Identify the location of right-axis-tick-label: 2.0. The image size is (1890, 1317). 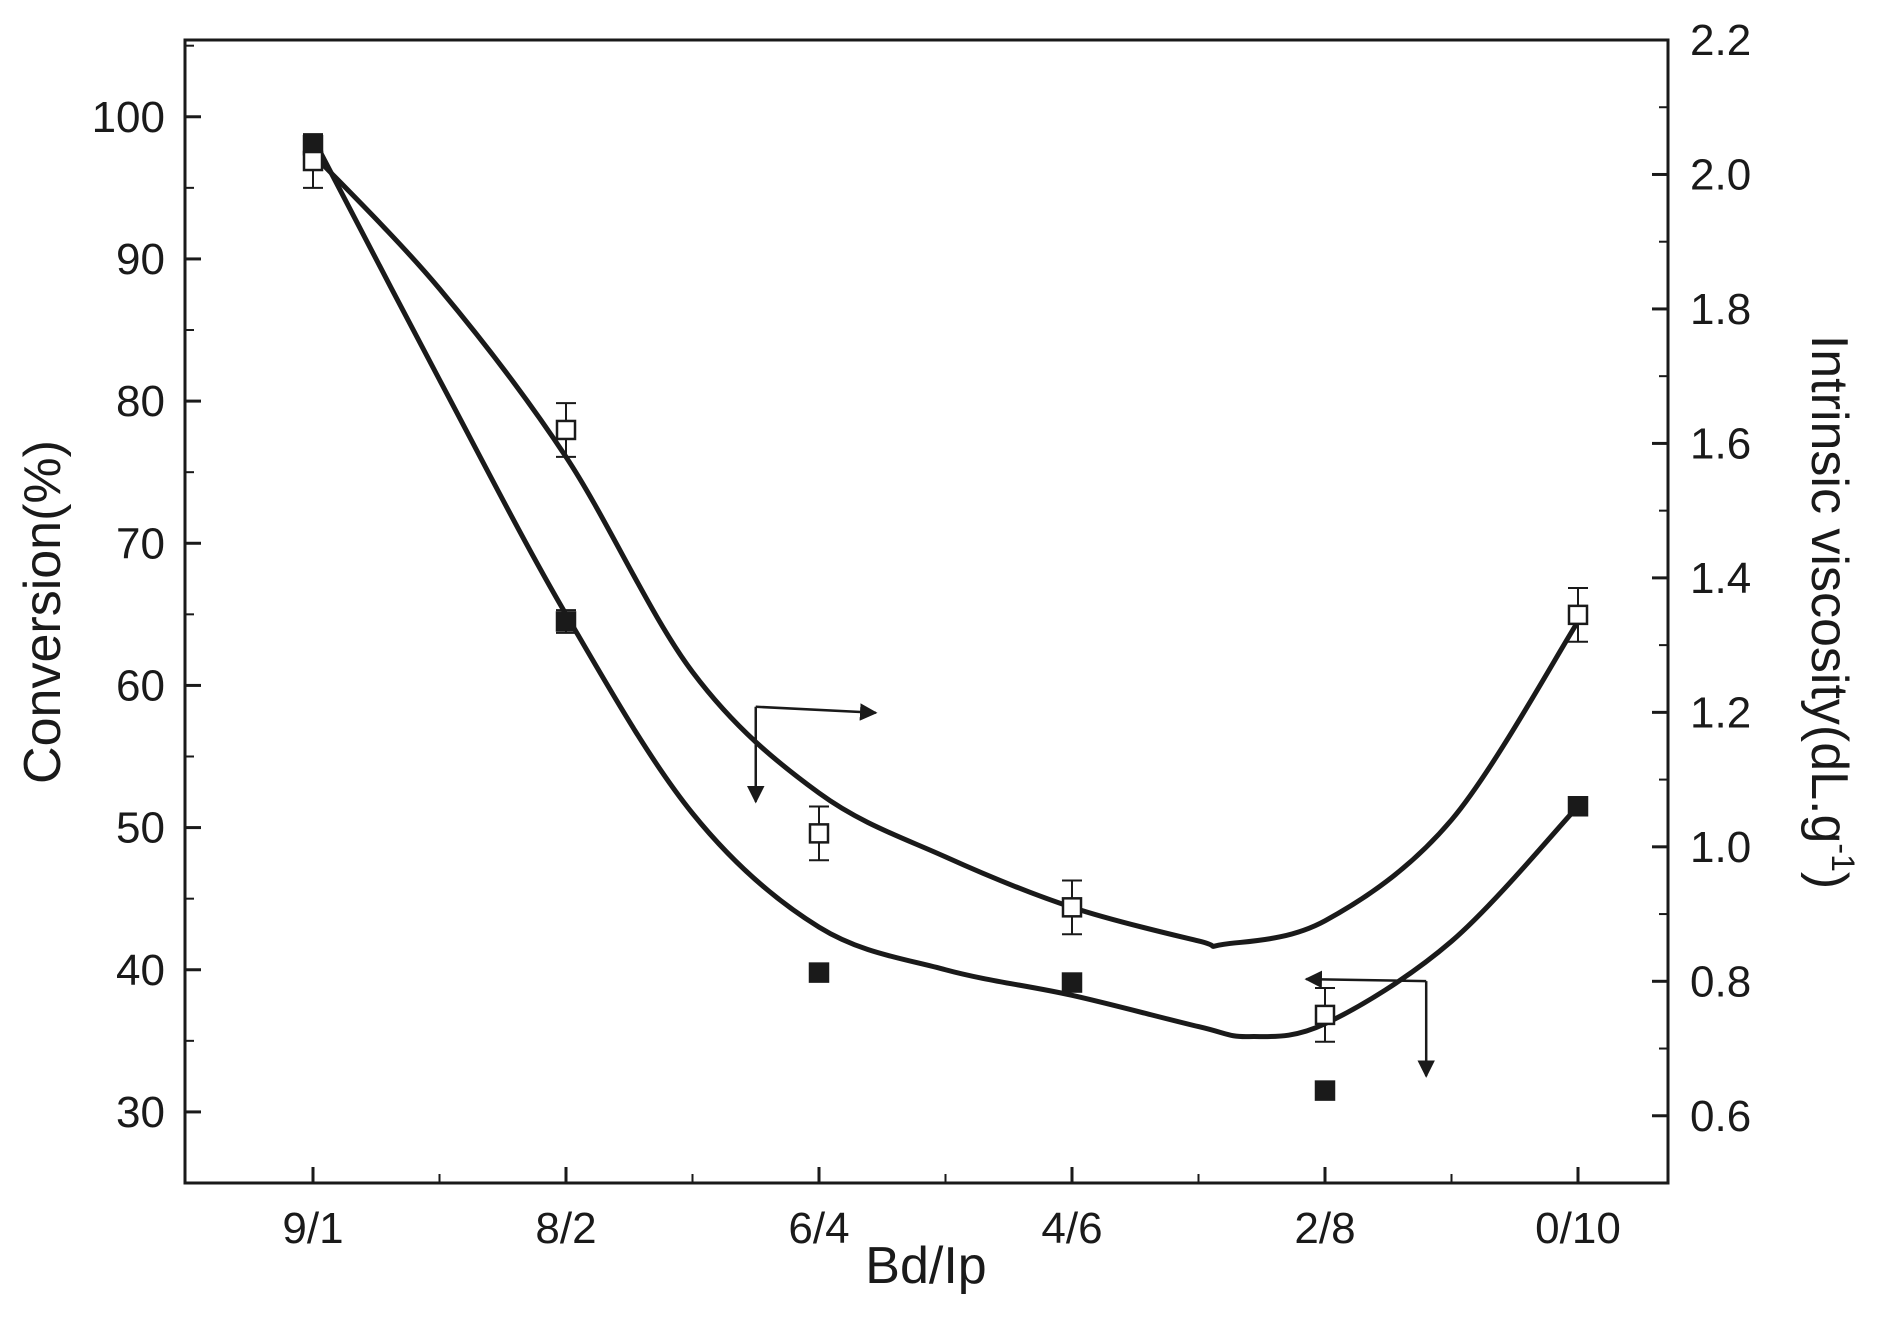
(1720, 174).